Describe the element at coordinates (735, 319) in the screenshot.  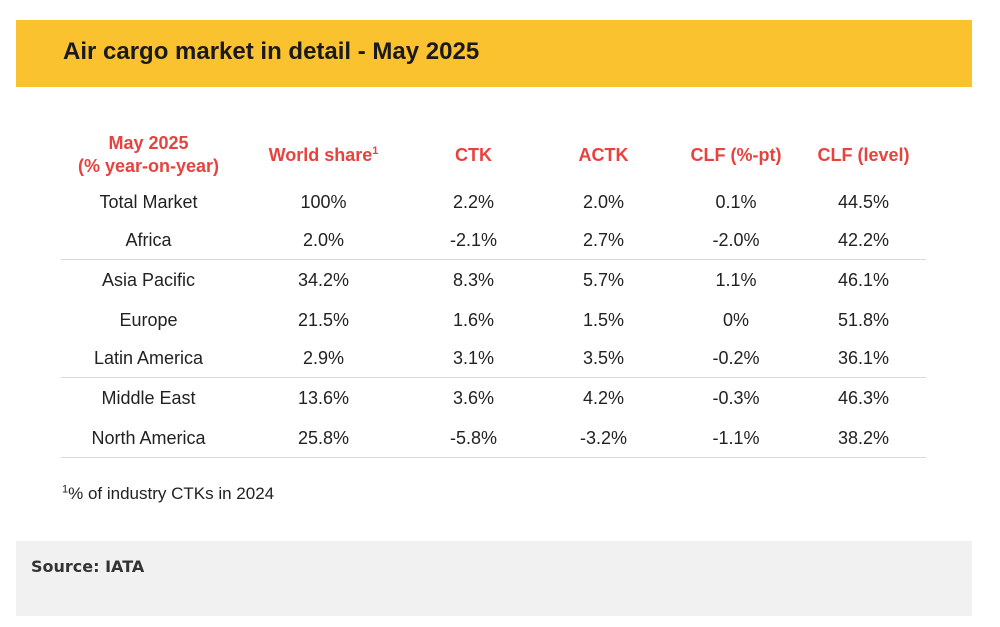
I see `cell-clf-pt: 0%` at that location.